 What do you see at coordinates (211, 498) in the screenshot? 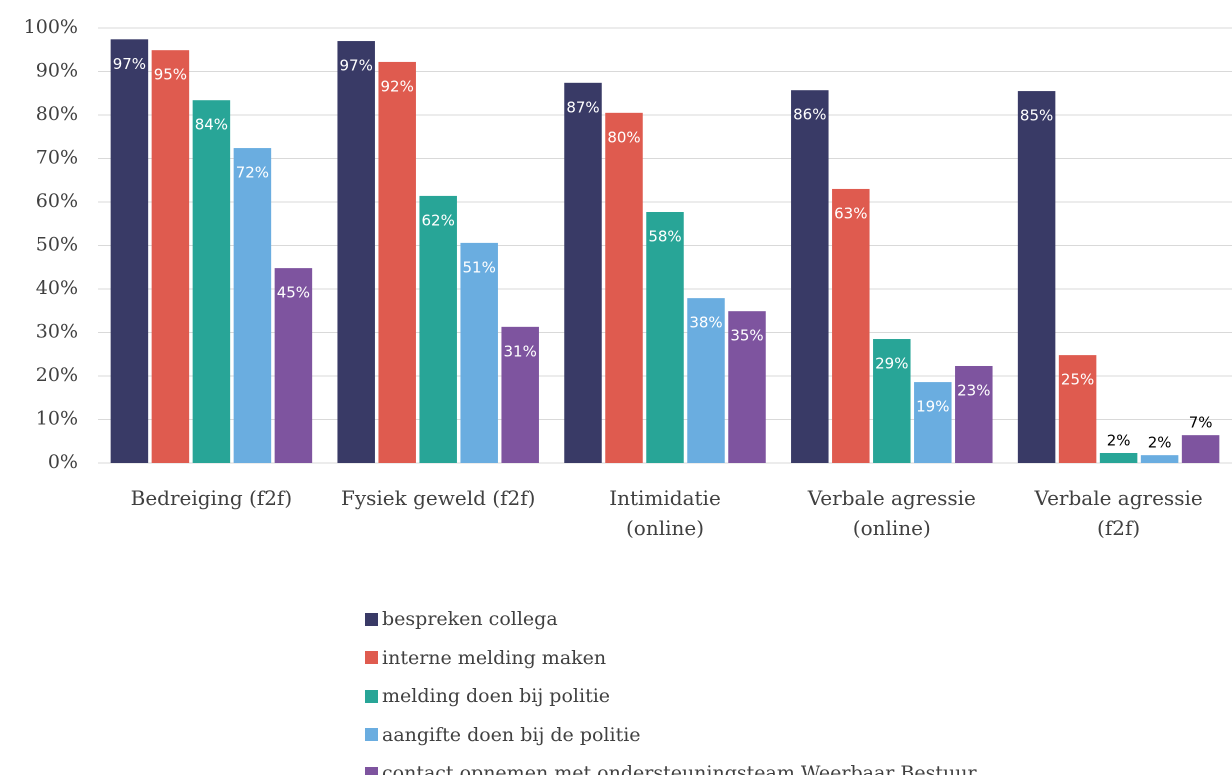
I see `x-tick-label: Bedreiging (f2f)` at bounding box center [211, 498].